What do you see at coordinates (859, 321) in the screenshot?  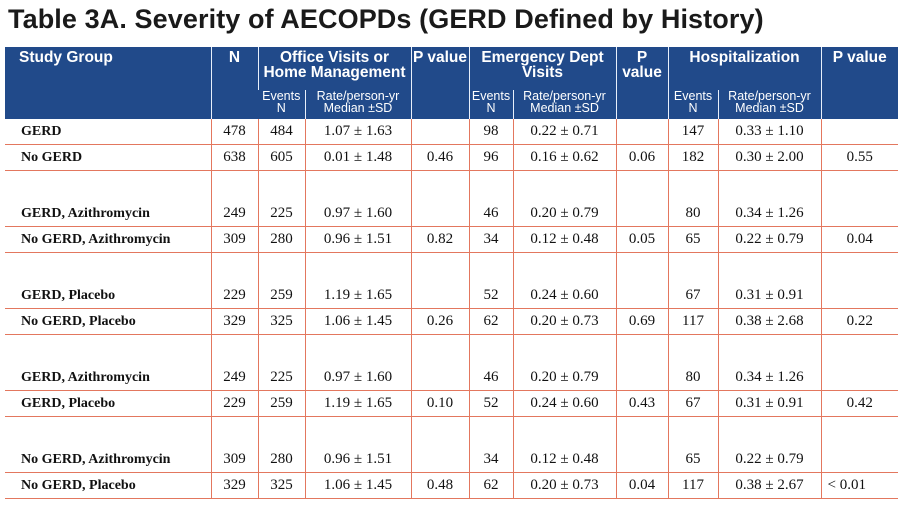 I see `hospital-p-cell: 0.22` at bounding box center [859, 321].